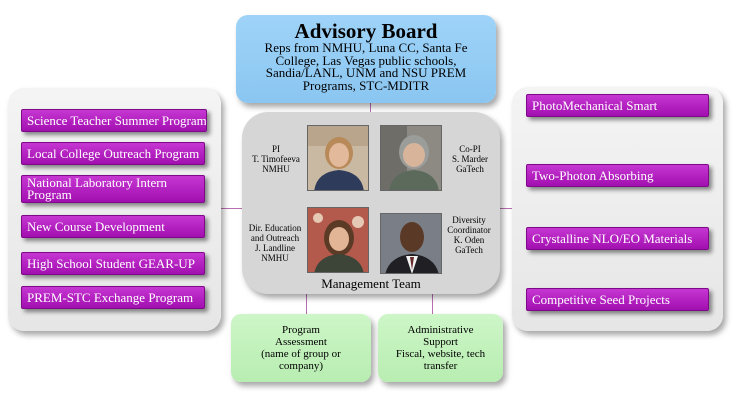 The width and height of the screenshot is (733, 406). I want to click on right-program-button-2: Two-Photon Absorbing, so click(617, 175).